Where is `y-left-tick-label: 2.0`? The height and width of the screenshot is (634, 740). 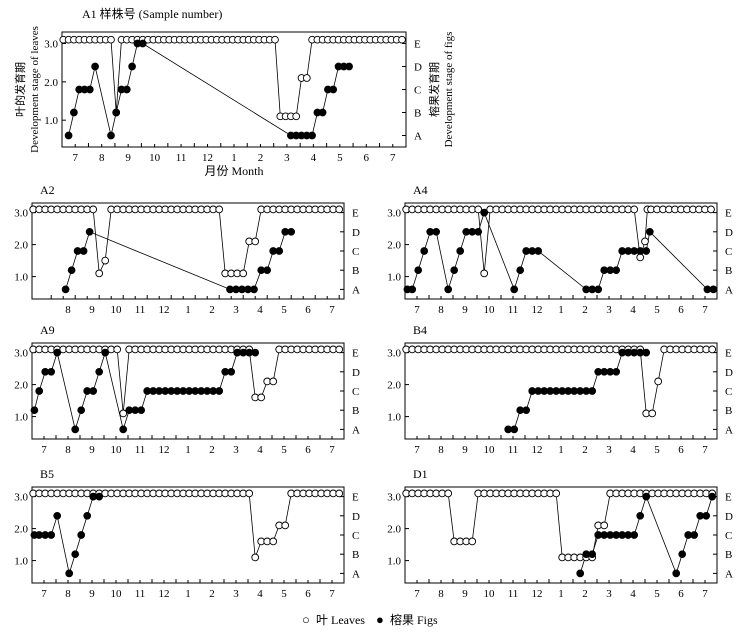
y-left-tick-label: 2.0 is located at coordinates (51, 83).